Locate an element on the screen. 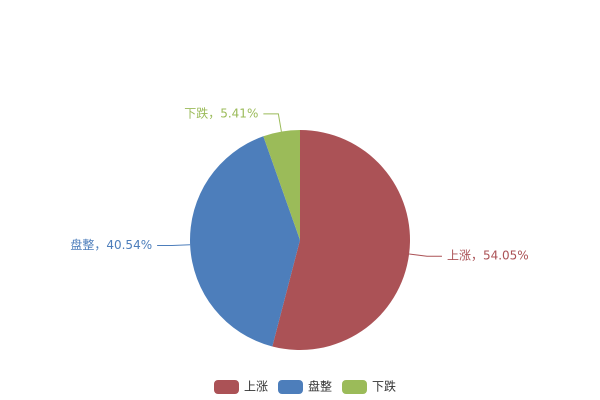 This screenshot has width=600, height=400. legend-label: 盘整 is located at coordinates (320, 386).